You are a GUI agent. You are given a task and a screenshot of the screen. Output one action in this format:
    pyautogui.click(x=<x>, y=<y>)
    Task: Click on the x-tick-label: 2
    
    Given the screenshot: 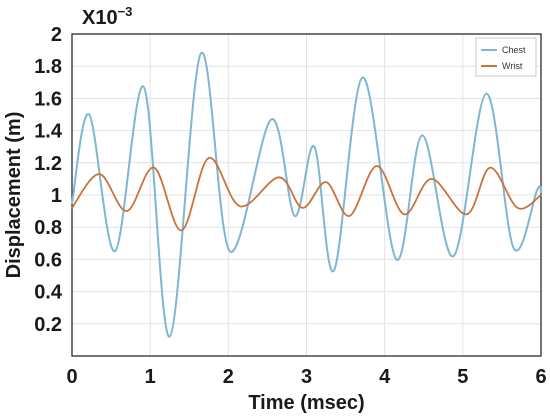 What is the action you would take?
    pyautogui.click(x=228, y=377)
    